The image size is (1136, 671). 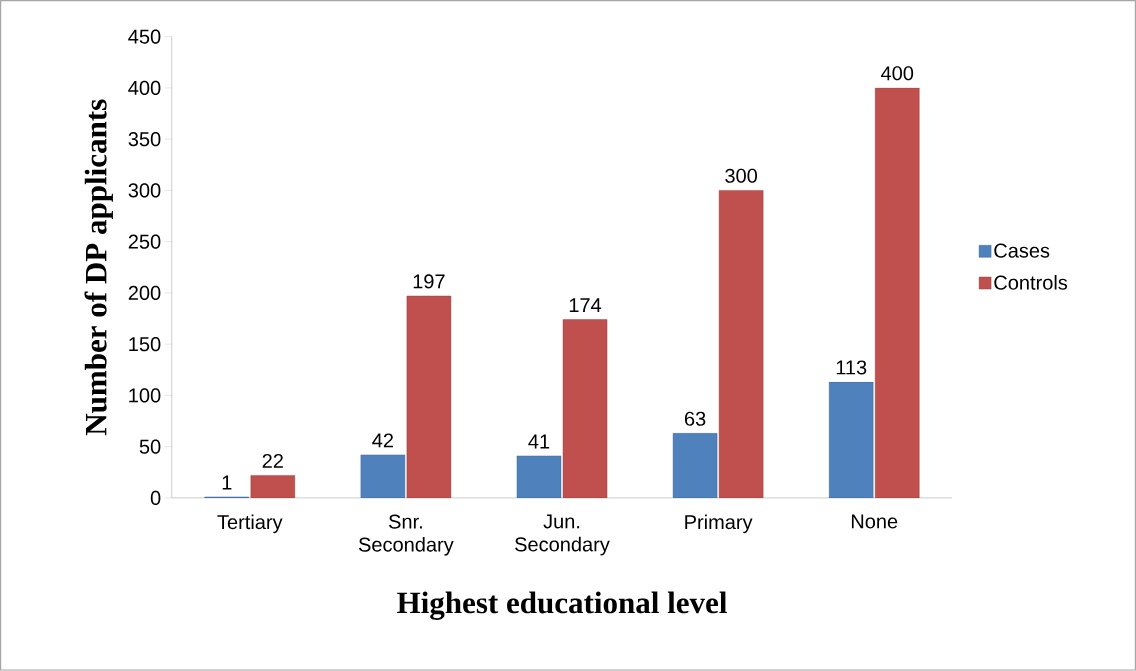 I want to click on data-label: 197, so click(x=429, y=281).